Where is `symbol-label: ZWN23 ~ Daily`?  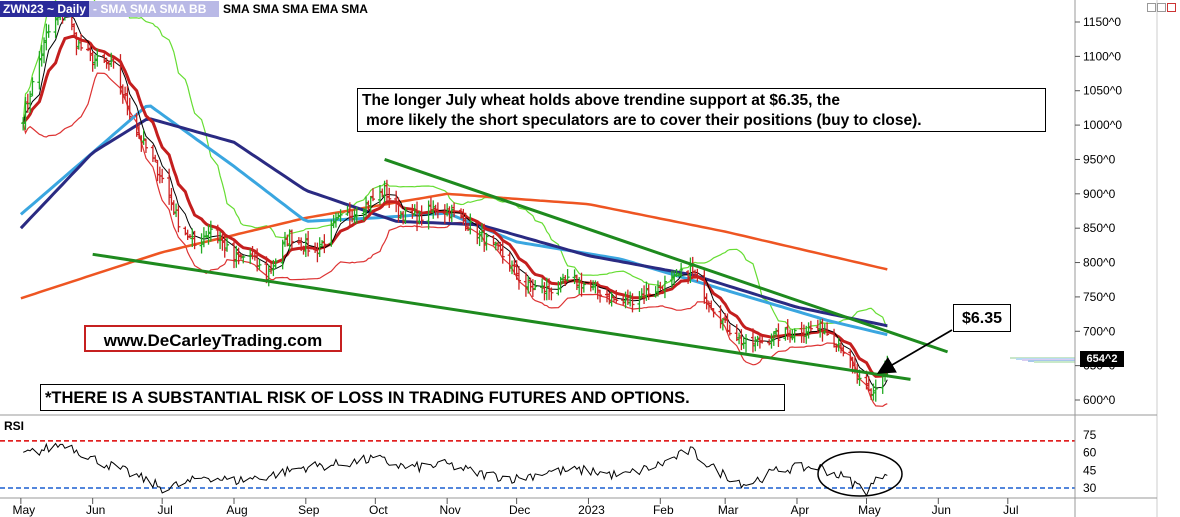 symbol-label: ZWN23 ~ Daily is located at coordinates (45, 8).